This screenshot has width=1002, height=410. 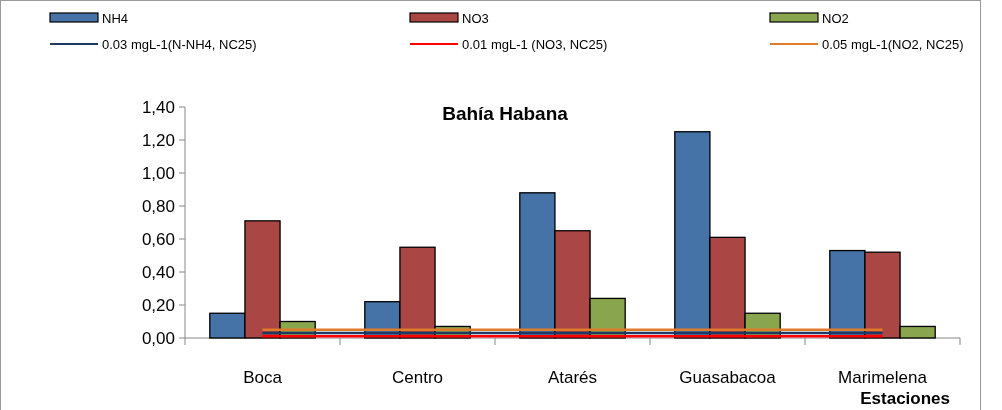 I want to click on y-tick-label: 0,80, so click(x=158, y=206).